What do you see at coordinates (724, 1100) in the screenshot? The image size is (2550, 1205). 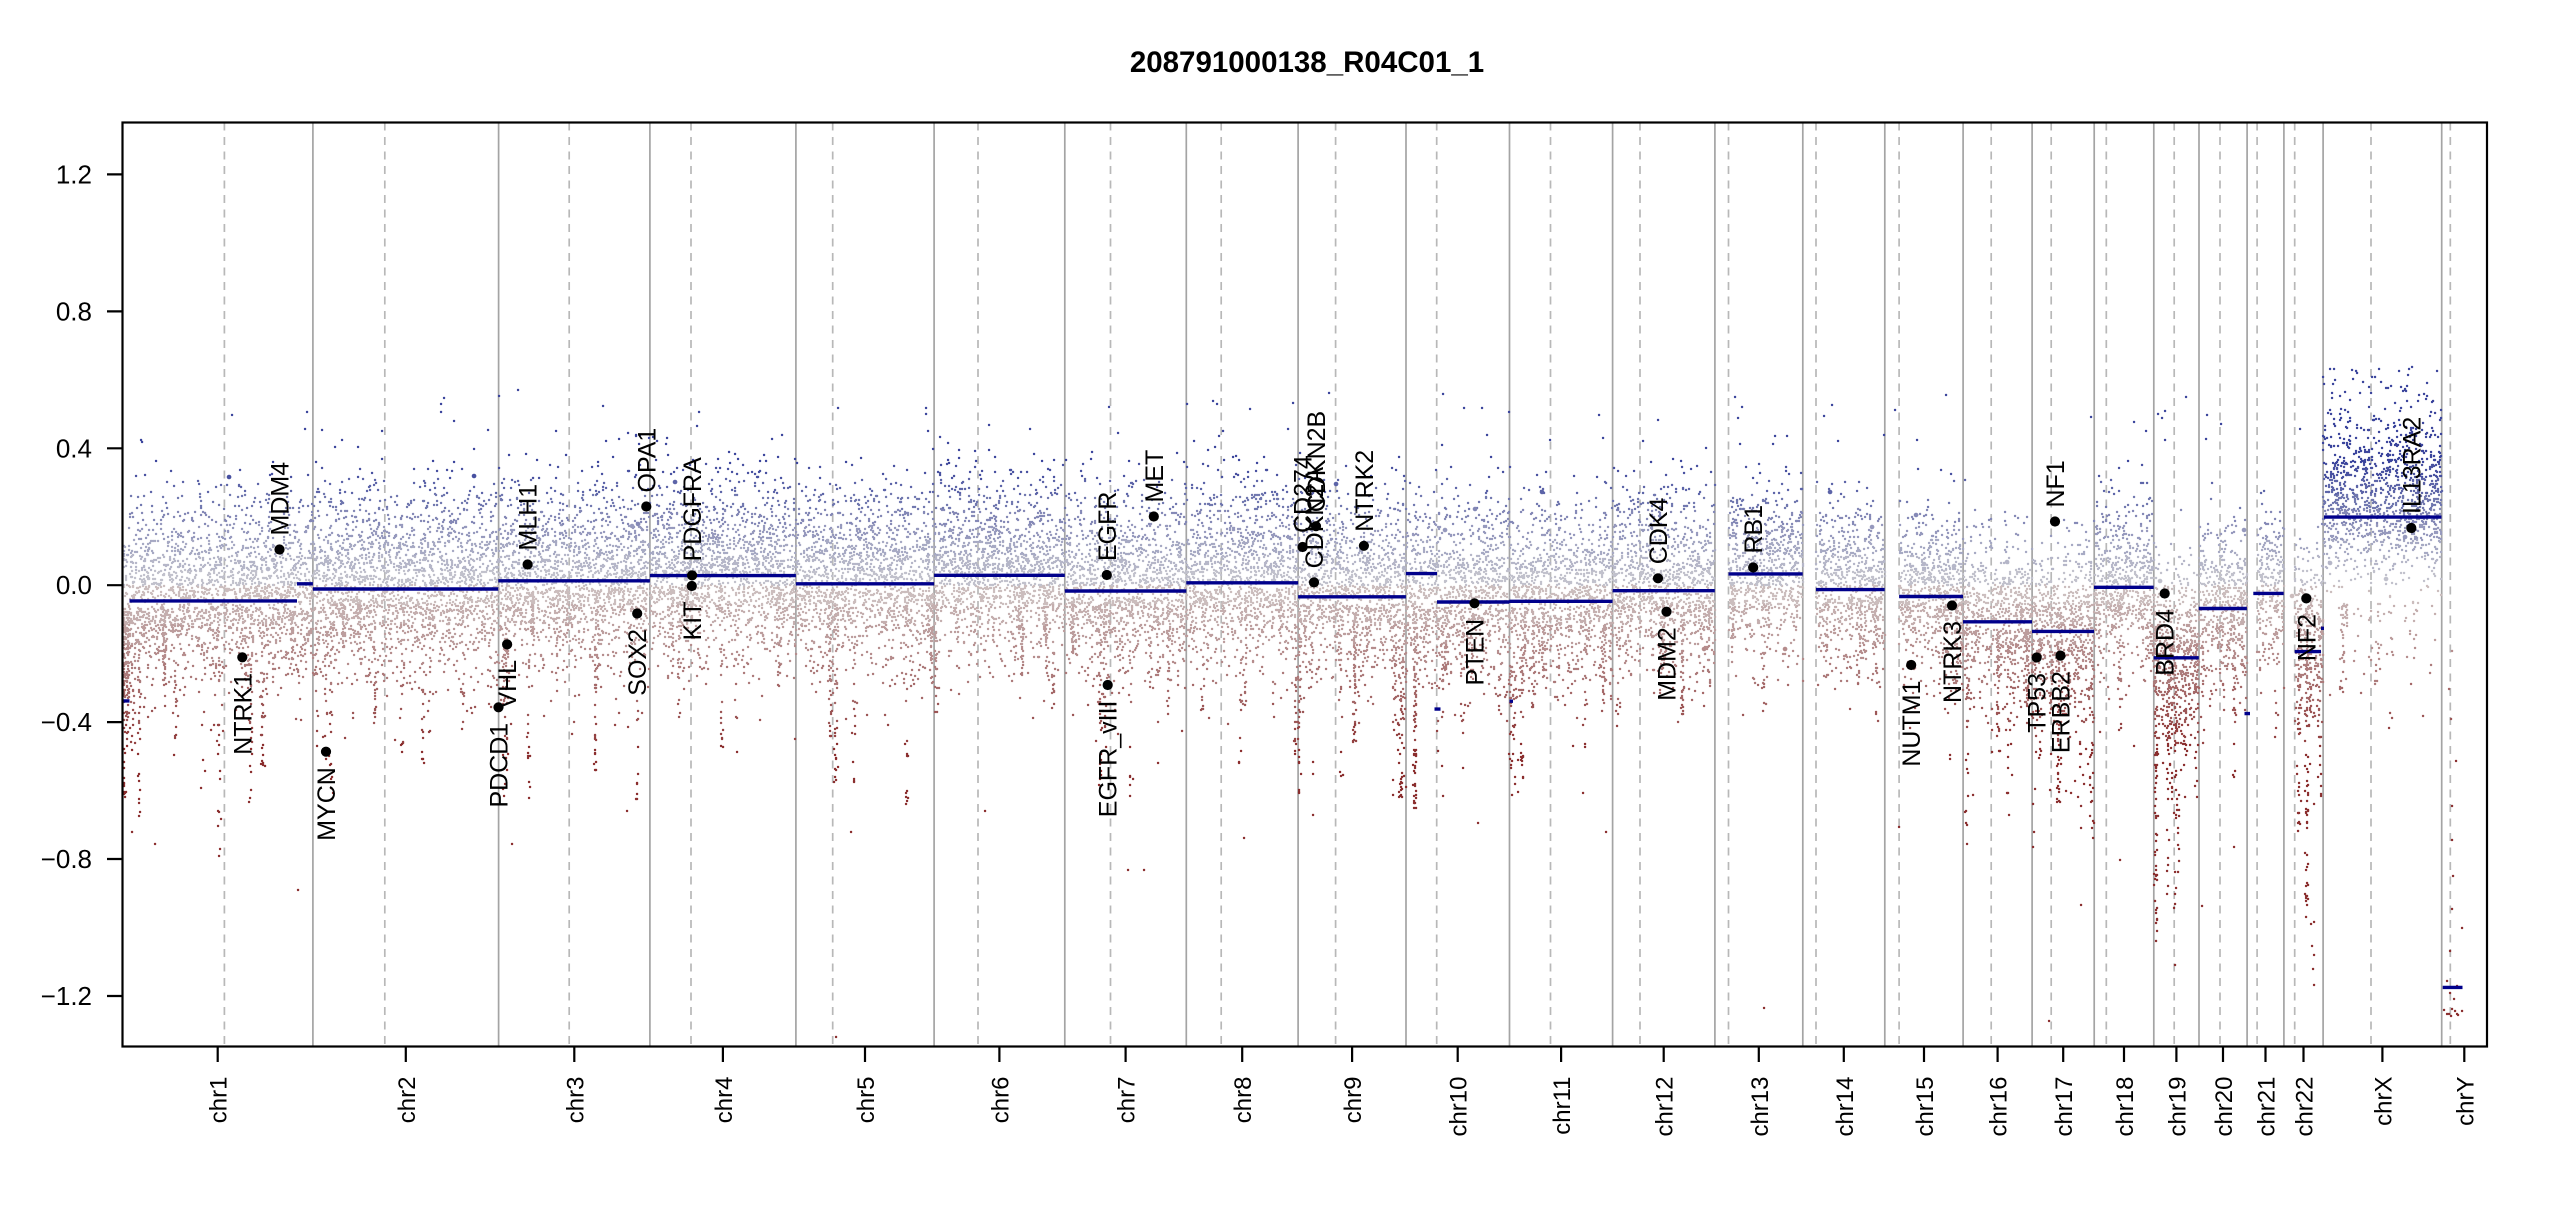 I see `svg-text: chr4` at bounding box center [724, 1100].